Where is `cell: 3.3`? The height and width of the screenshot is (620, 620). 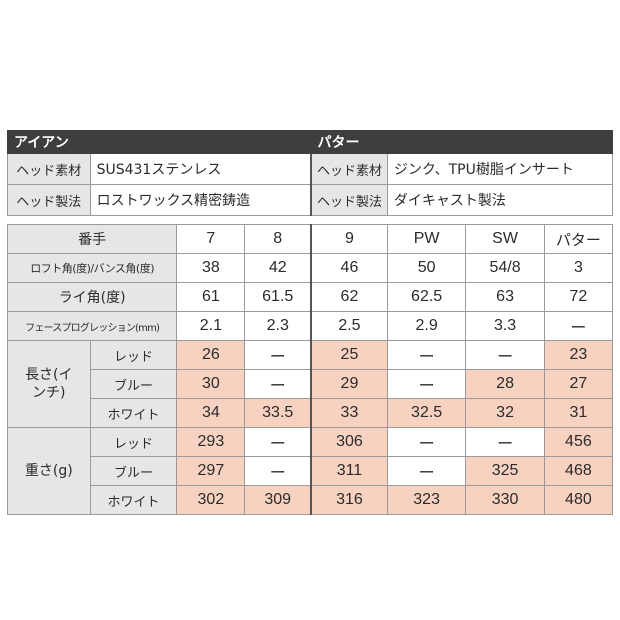
cell: 3.3 is located at coordinates (505, 326).